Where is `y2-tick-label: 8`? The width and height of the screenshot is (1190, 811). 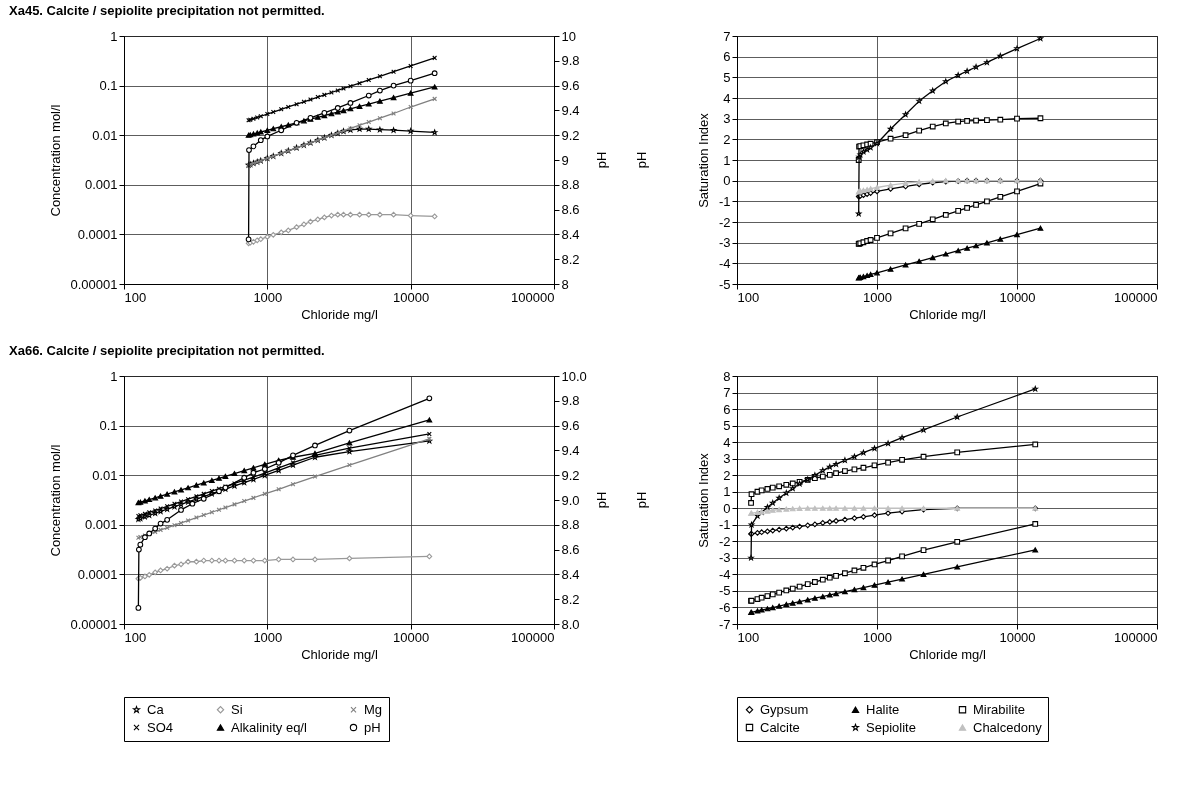
y2-tick-label: 8 is located at coordinates (565, 284).